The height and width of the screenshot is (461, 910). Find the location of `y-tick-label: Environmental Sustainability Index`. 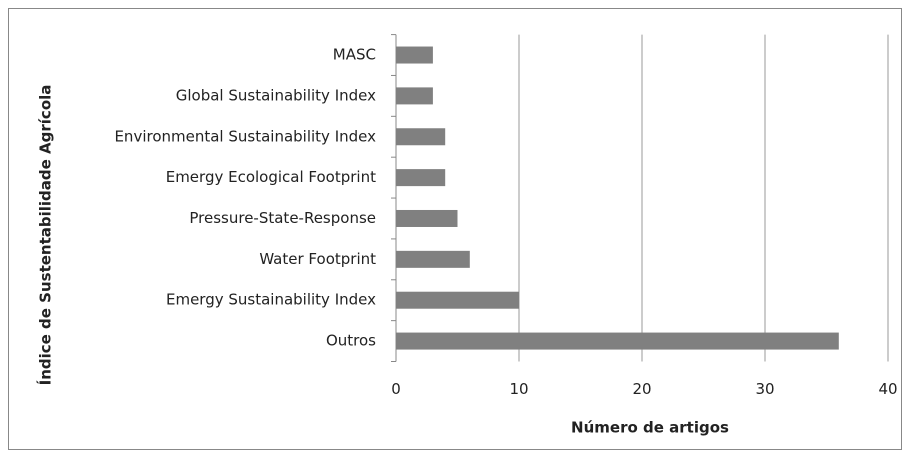

y-tick-label: Environmental Sustainability Index is located at coordinates (245, 136).